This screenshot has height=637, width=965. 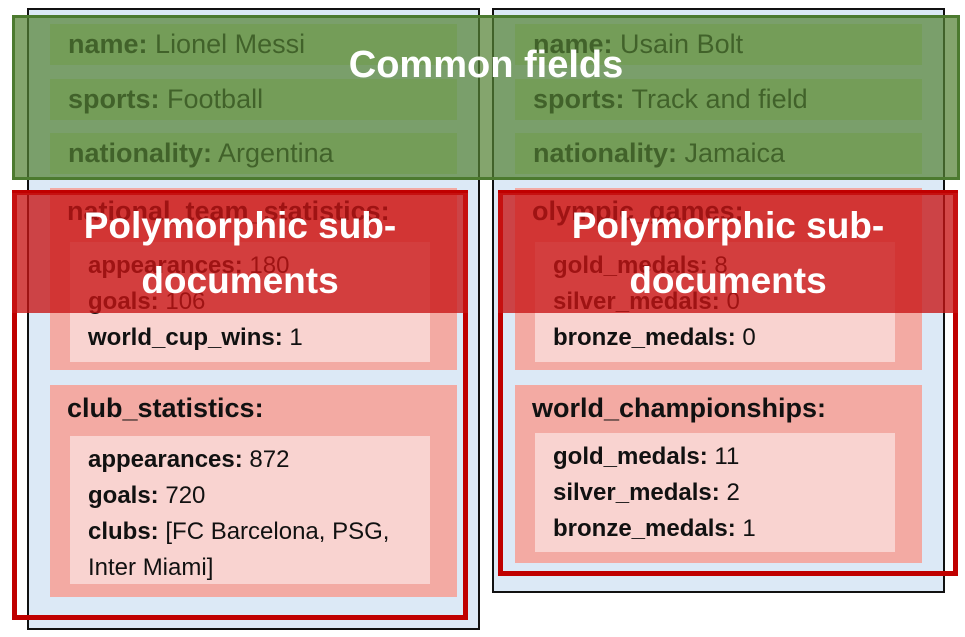 I want to click on field-key: appearances:, so click(x=165, y=459).